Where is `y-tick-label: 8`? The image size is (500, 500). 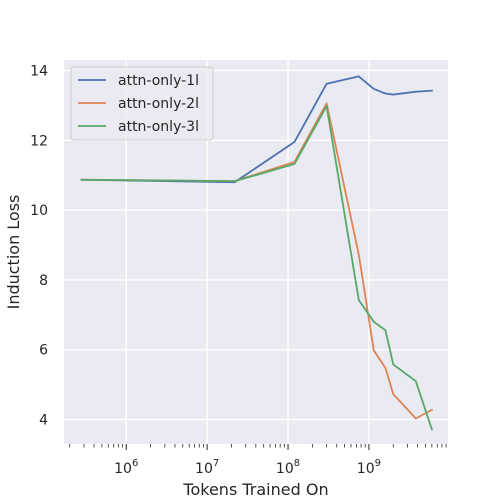 y-tick-label: 8 is located at coordinates (43, 281).